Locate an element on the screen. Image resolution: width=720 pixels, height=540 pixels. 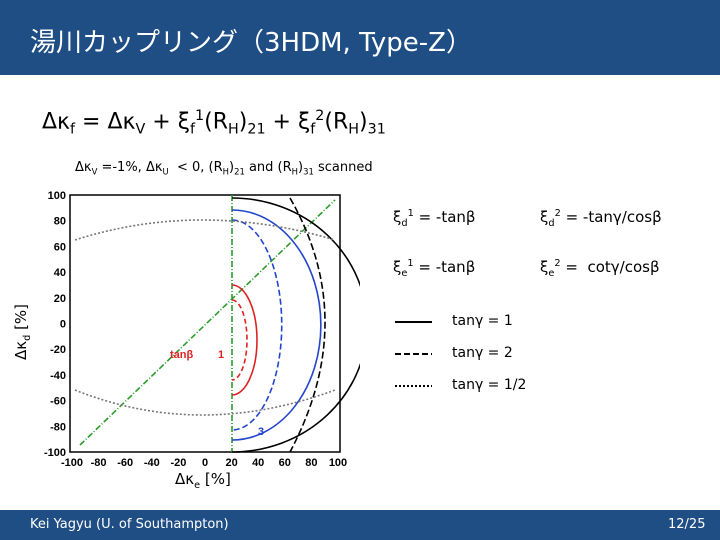
x-tick-label: -60 is located at coordinates (125, 463).